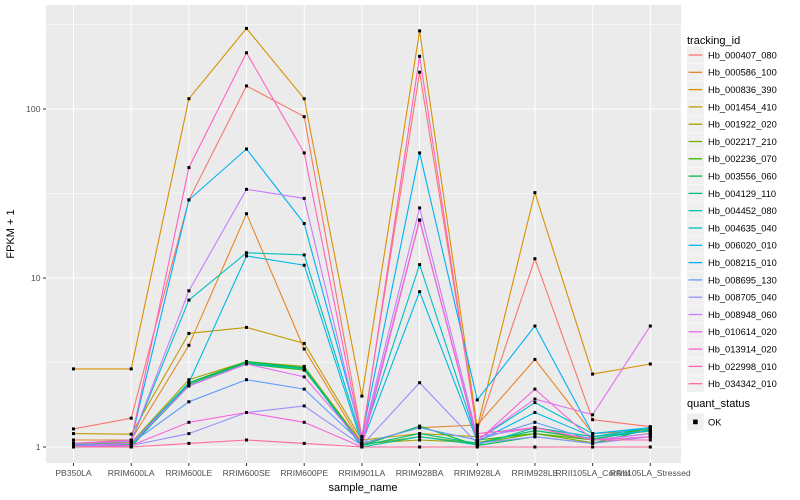 Image resolution: width=800 pixels, height=500 pixels. What do you see at coordinates (73, 473) in the screenshot?
I see `x-tick-label: PB350LA` at bounding box center [73, 473].